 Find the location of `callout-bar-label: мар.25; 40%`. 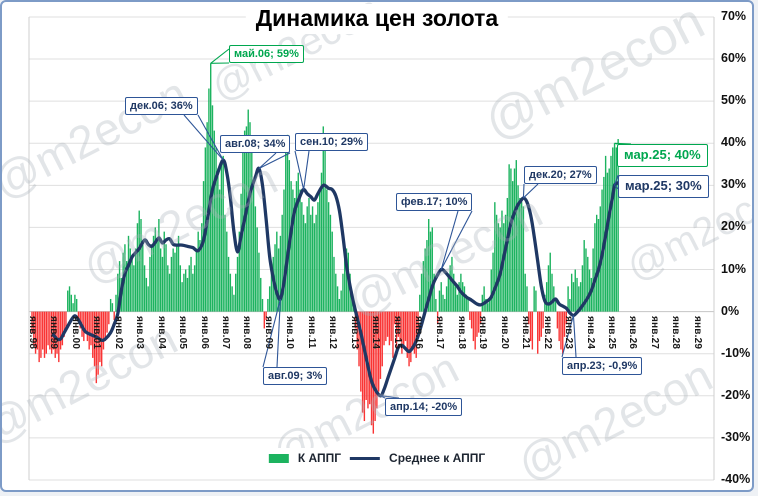

callout-bar-label: мар.25; 40% is located at coordinates (662, 155).